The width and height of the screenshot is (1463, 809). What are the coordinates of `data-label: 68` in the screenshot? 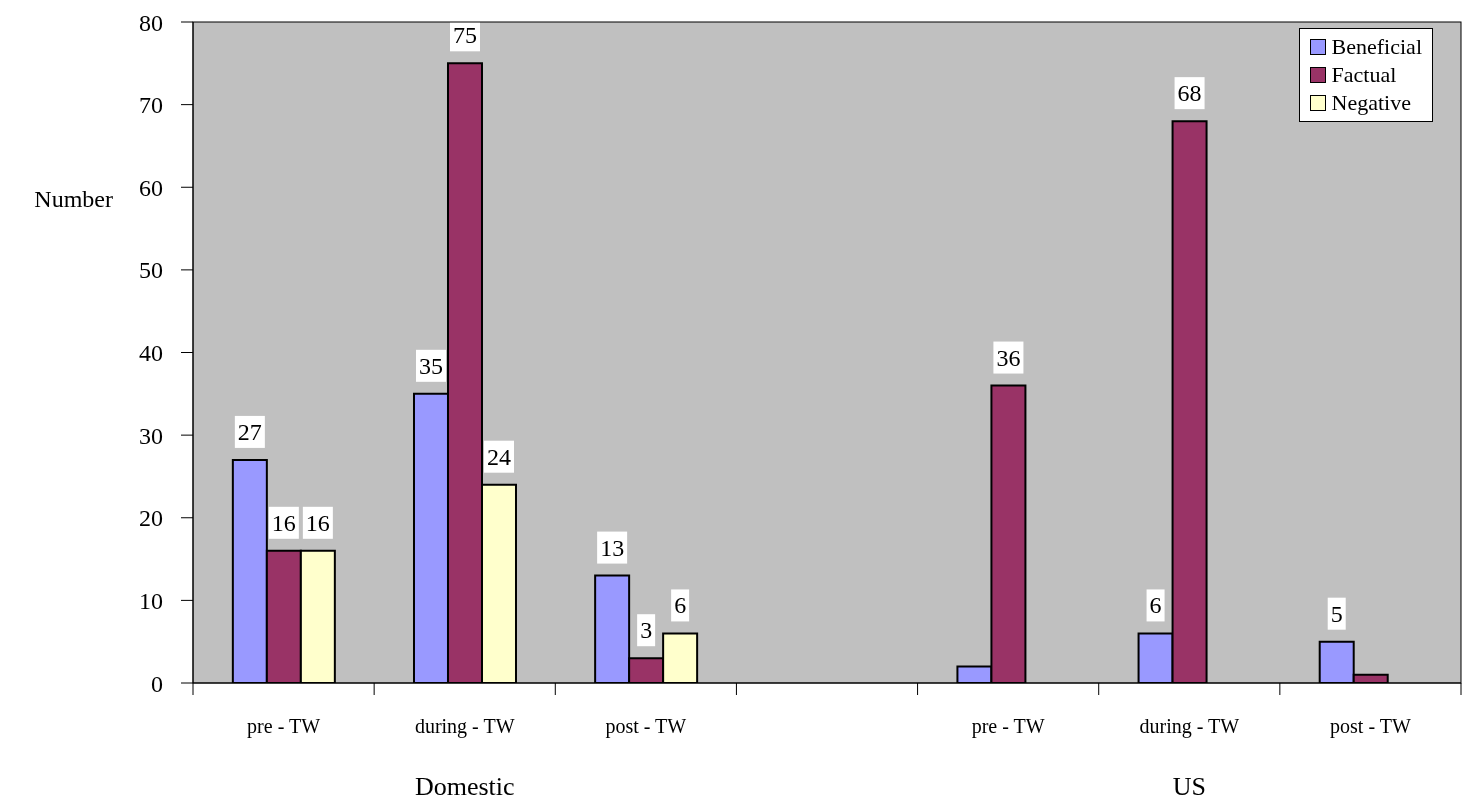 It's located at (1189, 93).